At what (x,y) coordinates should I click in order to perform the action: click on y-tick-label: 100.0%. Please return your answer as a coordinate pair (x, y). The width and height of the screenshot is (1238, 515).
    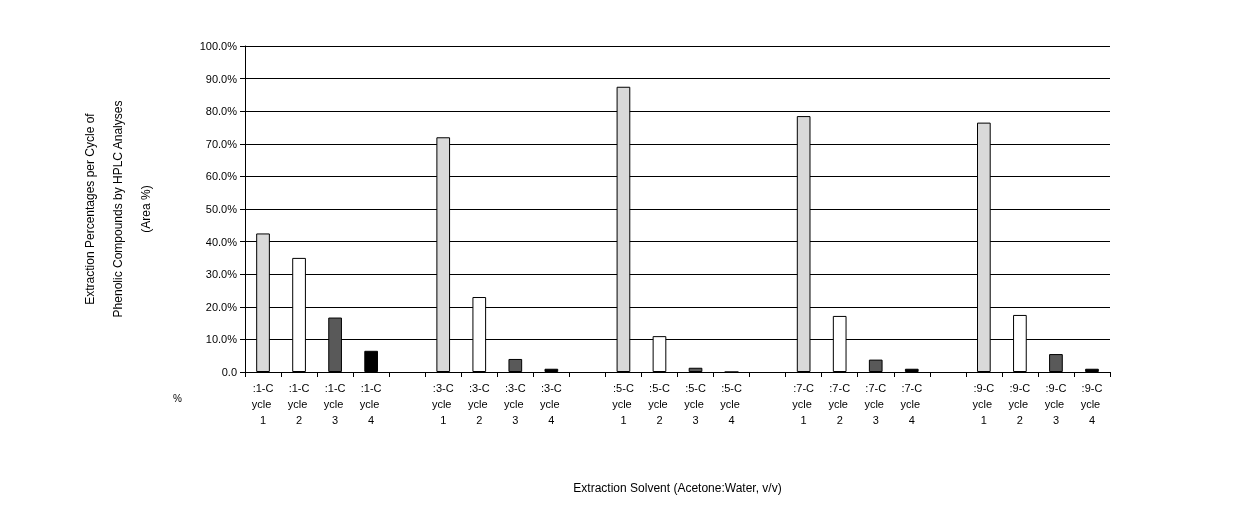
    Looking at the image, I should click on (218, 46).